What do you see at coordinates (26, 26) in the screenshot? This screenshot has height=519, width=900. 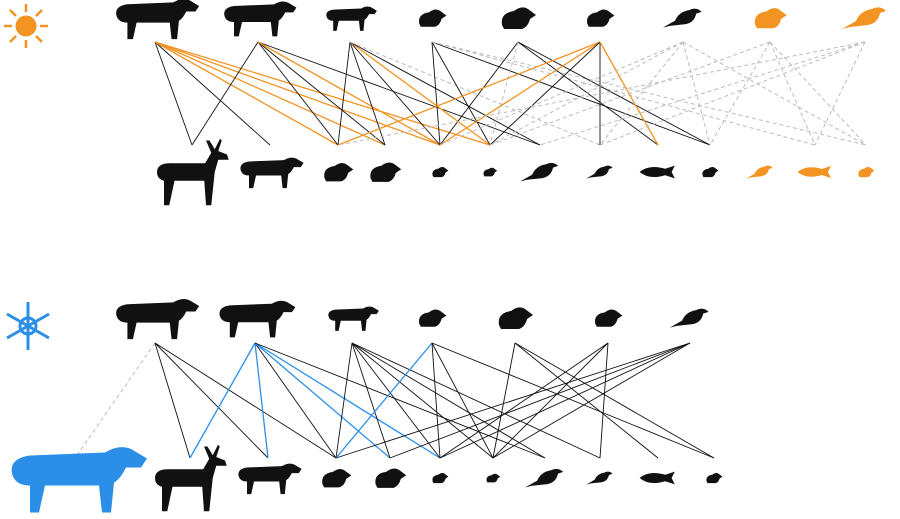 I see `sun-icon` at bounding box center [26, 26].